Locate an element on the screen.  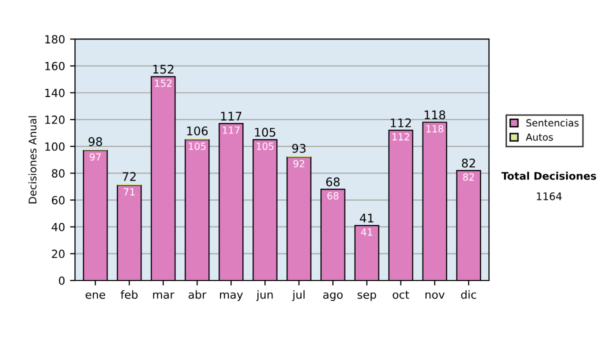
data-label: 82 is located at coordinates (468, 177).